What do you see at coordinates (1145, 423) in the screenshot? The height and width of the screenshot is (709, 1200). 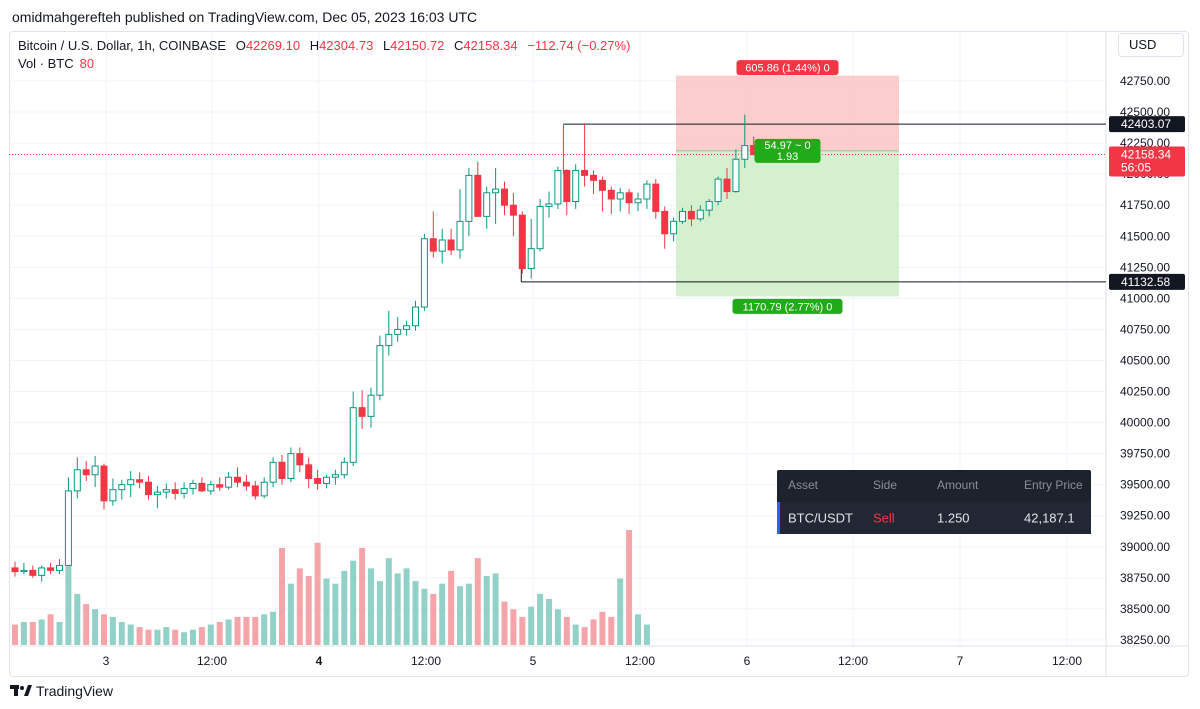 I see `y-tick-label: 40000.00` at bounding box center [1145, 423].